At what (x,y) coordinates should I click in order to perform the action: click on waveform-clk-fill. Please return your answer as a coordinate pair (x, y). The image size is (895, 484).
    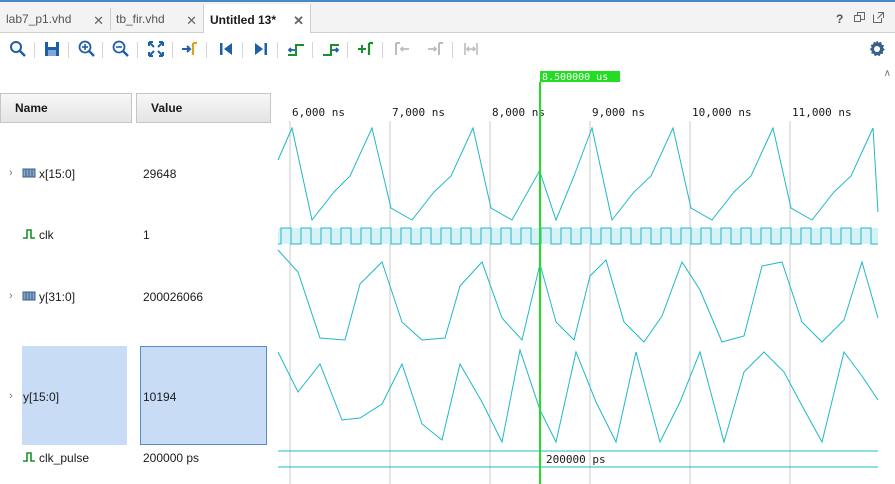
    Looking at the image, I should click on (578, 236).